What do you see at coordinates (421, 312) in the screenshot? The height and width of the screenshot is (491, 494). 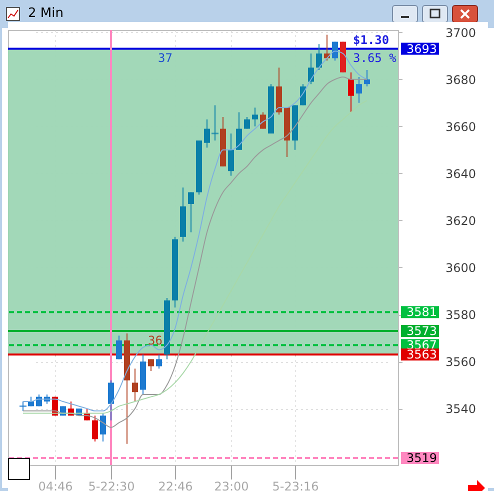 I see `ref-line-label: 3581` at bounding box center [421, 312].